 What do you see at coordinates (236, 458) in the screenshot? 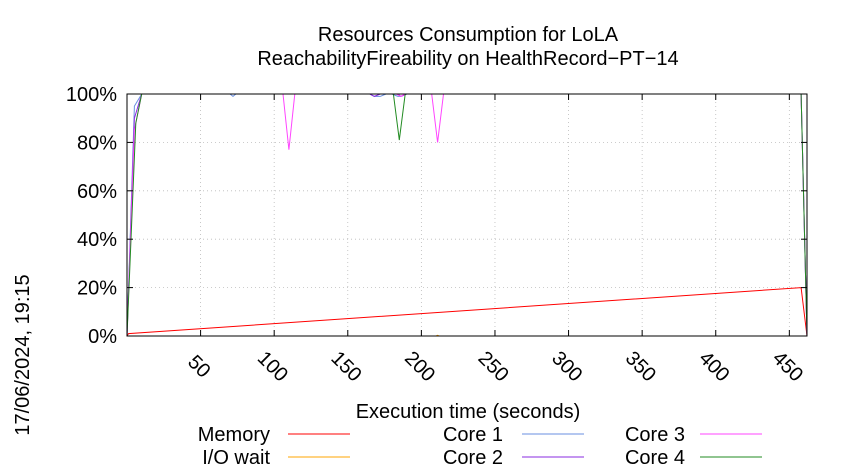
I see `legend-label: I/O wait` at bounding box center [236, 458].